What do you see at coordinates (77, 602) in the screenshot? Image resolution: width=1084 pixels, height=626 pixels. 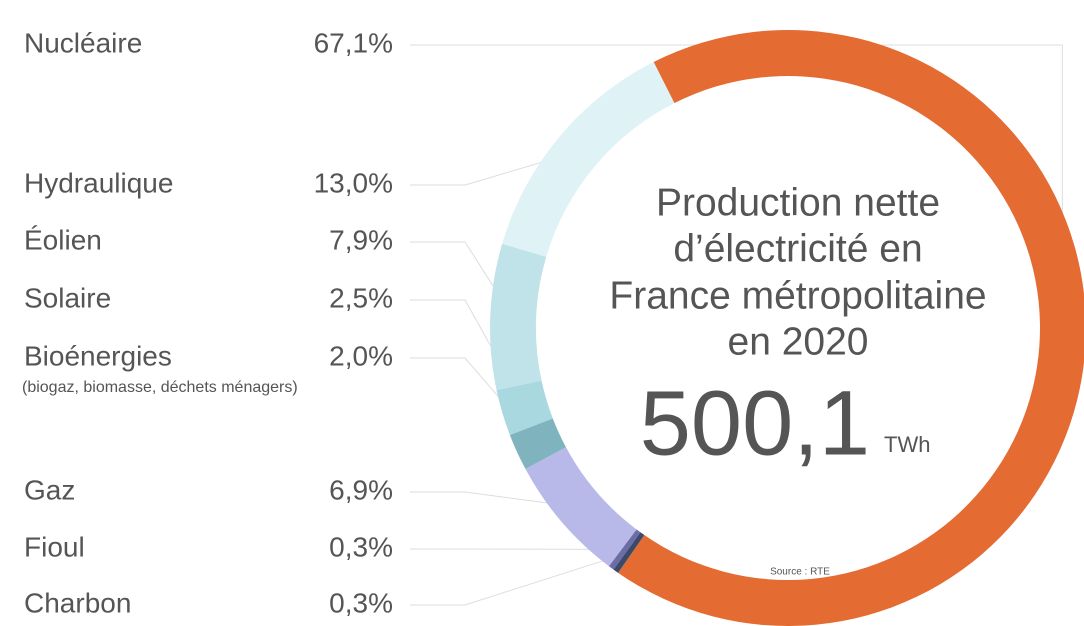 I see `category-label: Charbon` at bounding box center [77, 602].